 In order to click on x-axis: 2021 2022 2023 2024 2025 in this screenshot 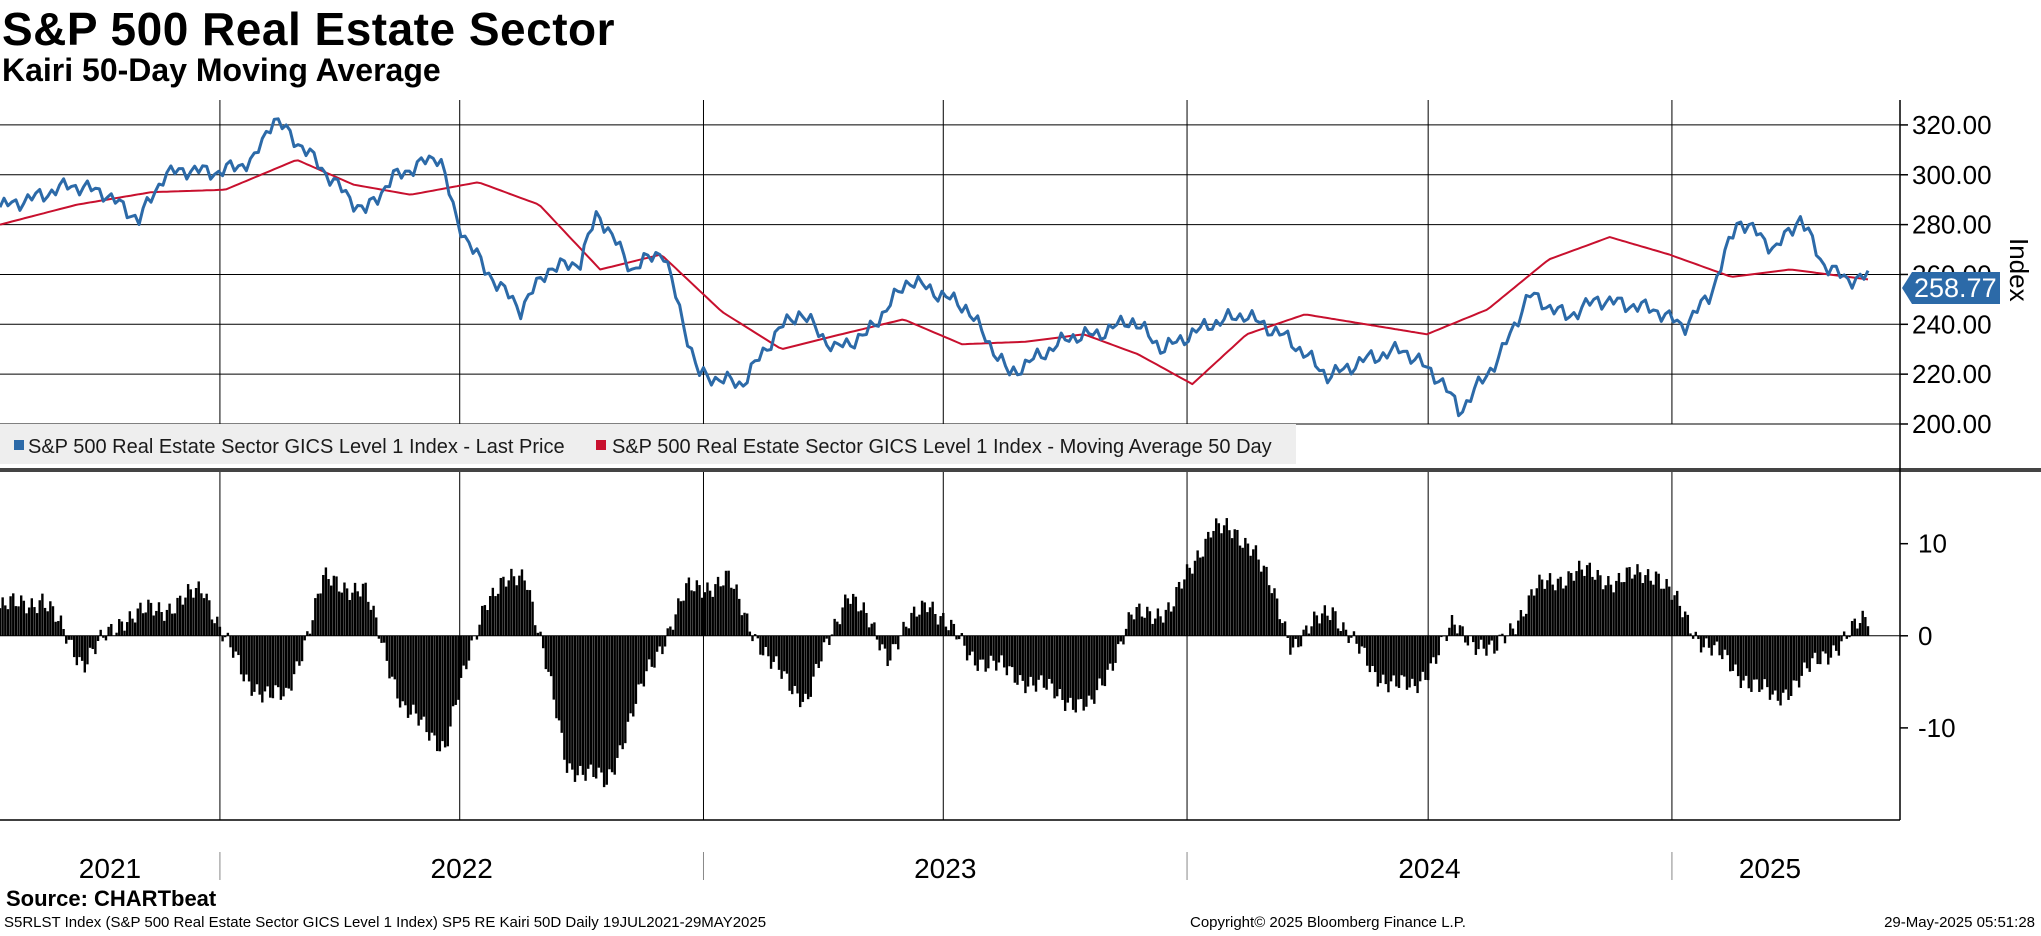, I will do `click(940, 868)`.